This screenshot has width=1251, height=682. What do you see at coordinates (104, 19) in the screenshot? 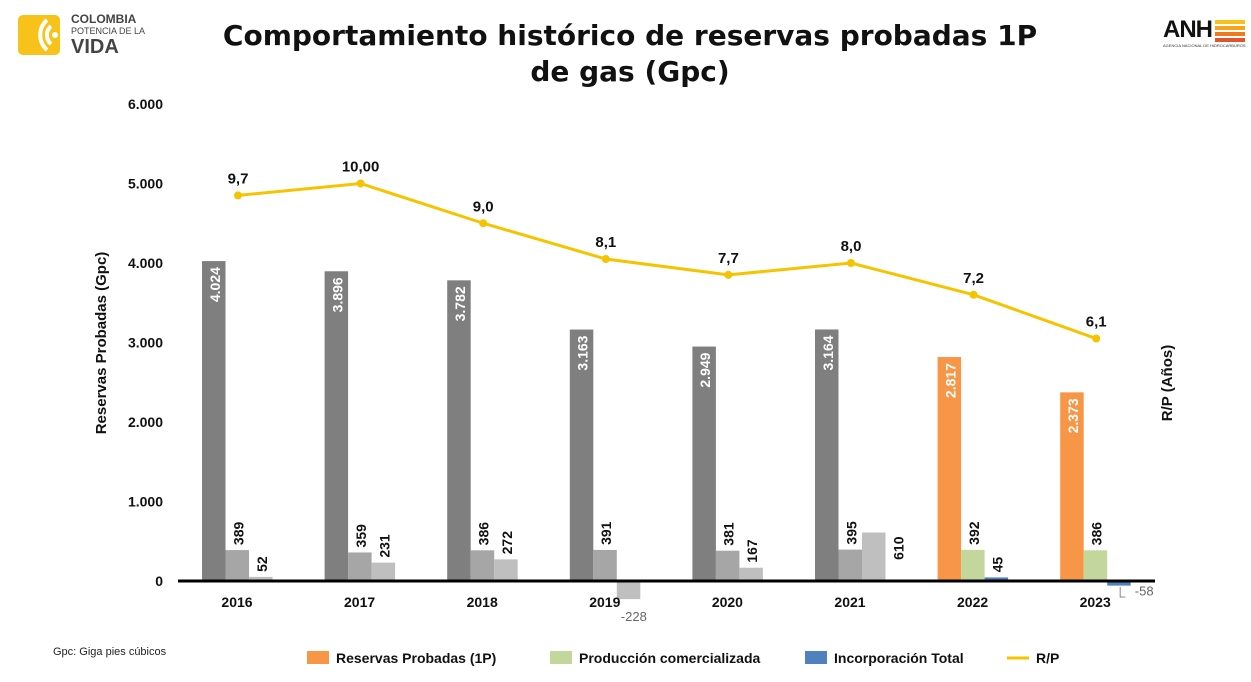
I see `logo-text-1: COLOMBIA` at bounding box center [104, 19].